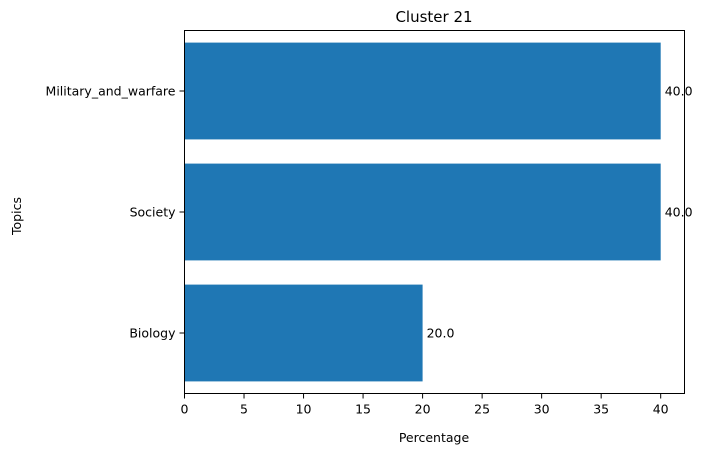 This screenshot has width=702, height=455. Describe the element at coordinates (661, 409) in the screenshot. I see `x-tick-label: 40` at that location.